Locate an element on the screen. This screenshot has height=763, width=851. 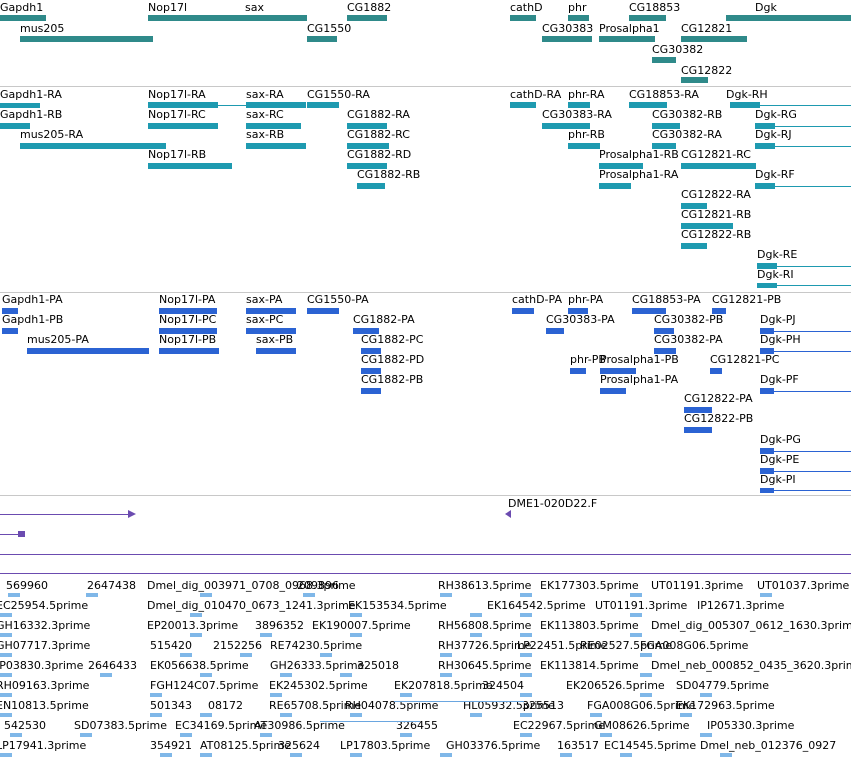
est-label: RH56808.5prime is located at coordinates (485, 625).